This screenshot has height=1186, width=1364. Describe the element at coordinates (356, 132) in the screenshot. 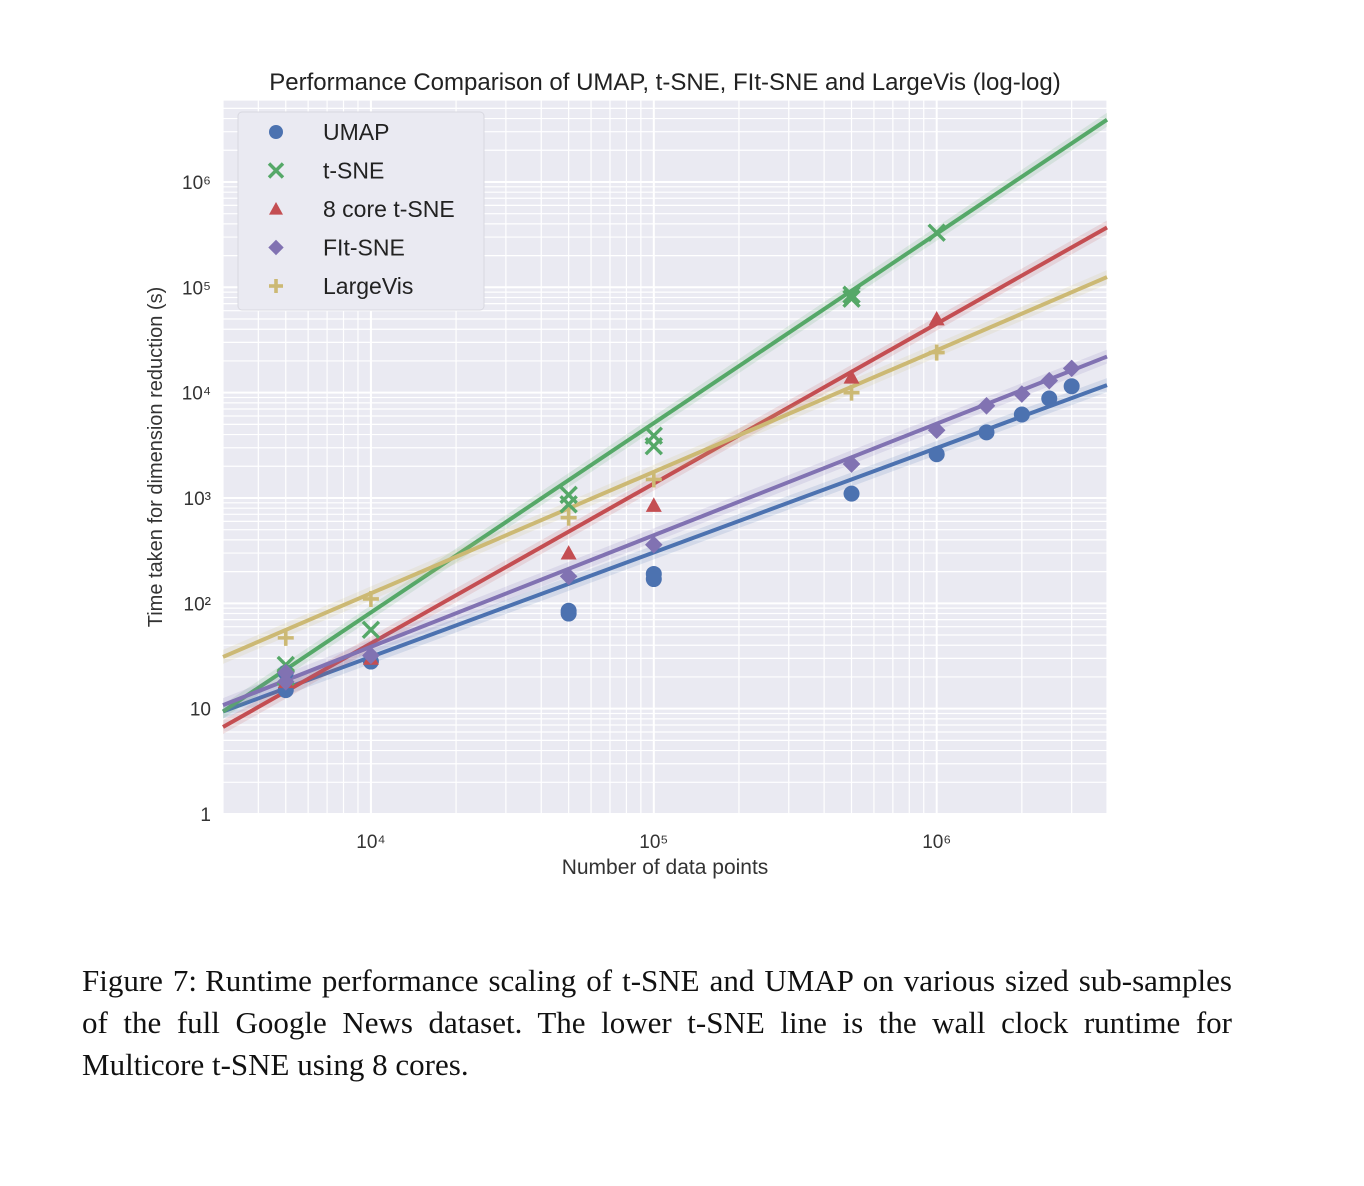

I see `legend-label: UMAP` at that location.